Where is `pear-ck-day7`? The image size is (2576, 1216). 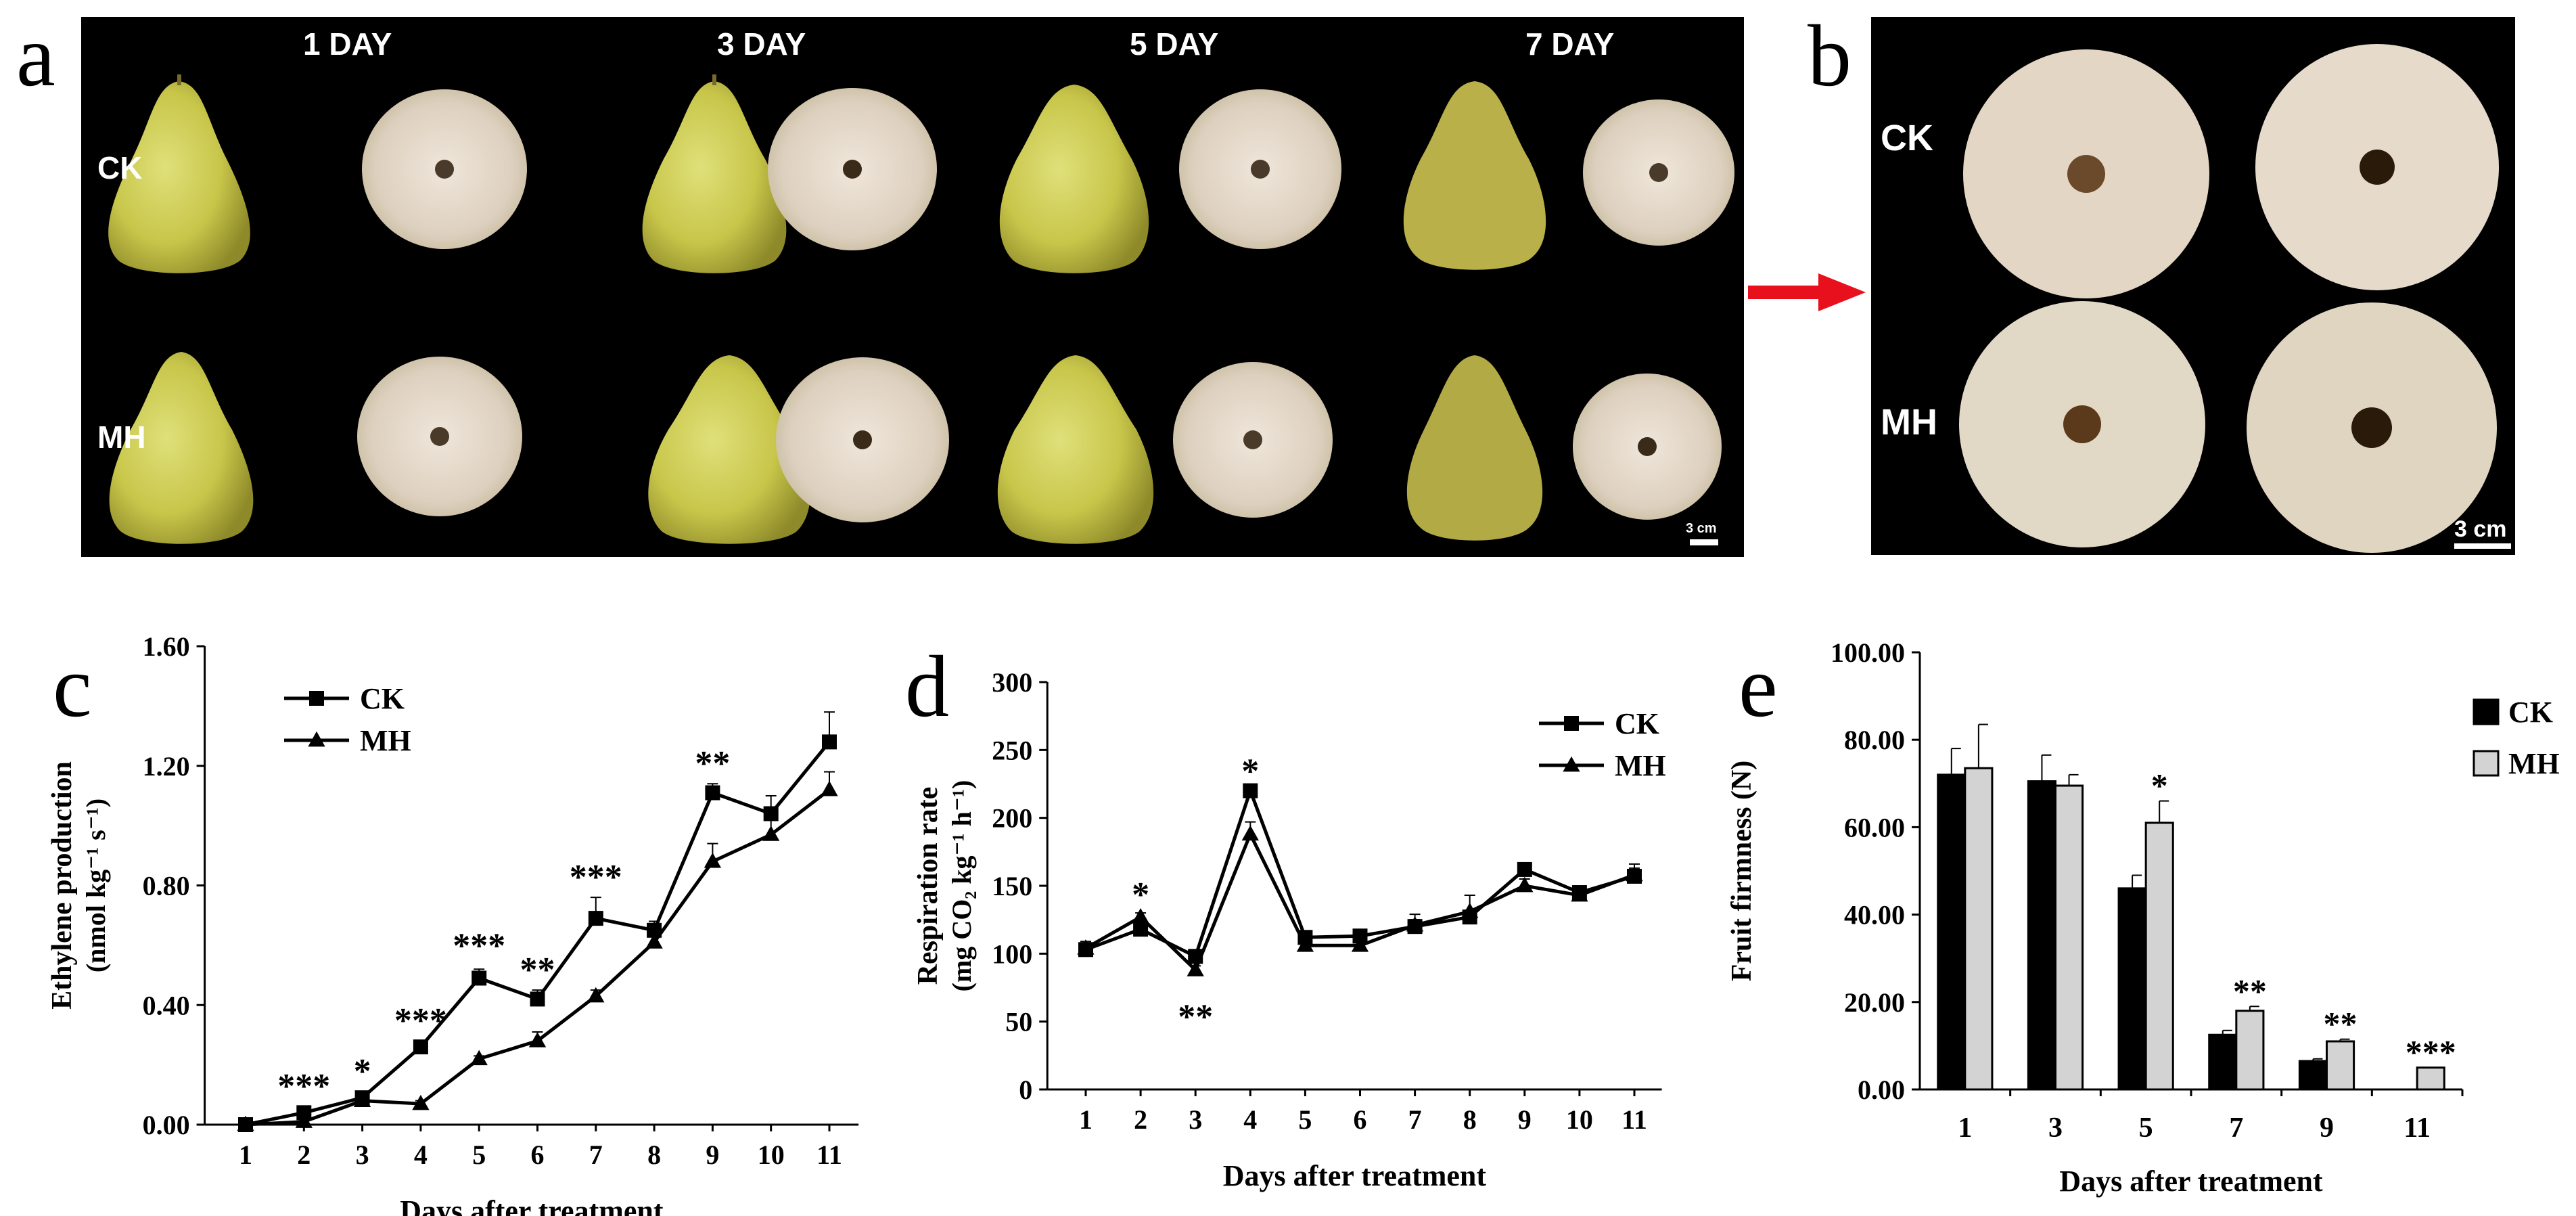 pear-ck-day7 is located at coordinates (1474, 176).